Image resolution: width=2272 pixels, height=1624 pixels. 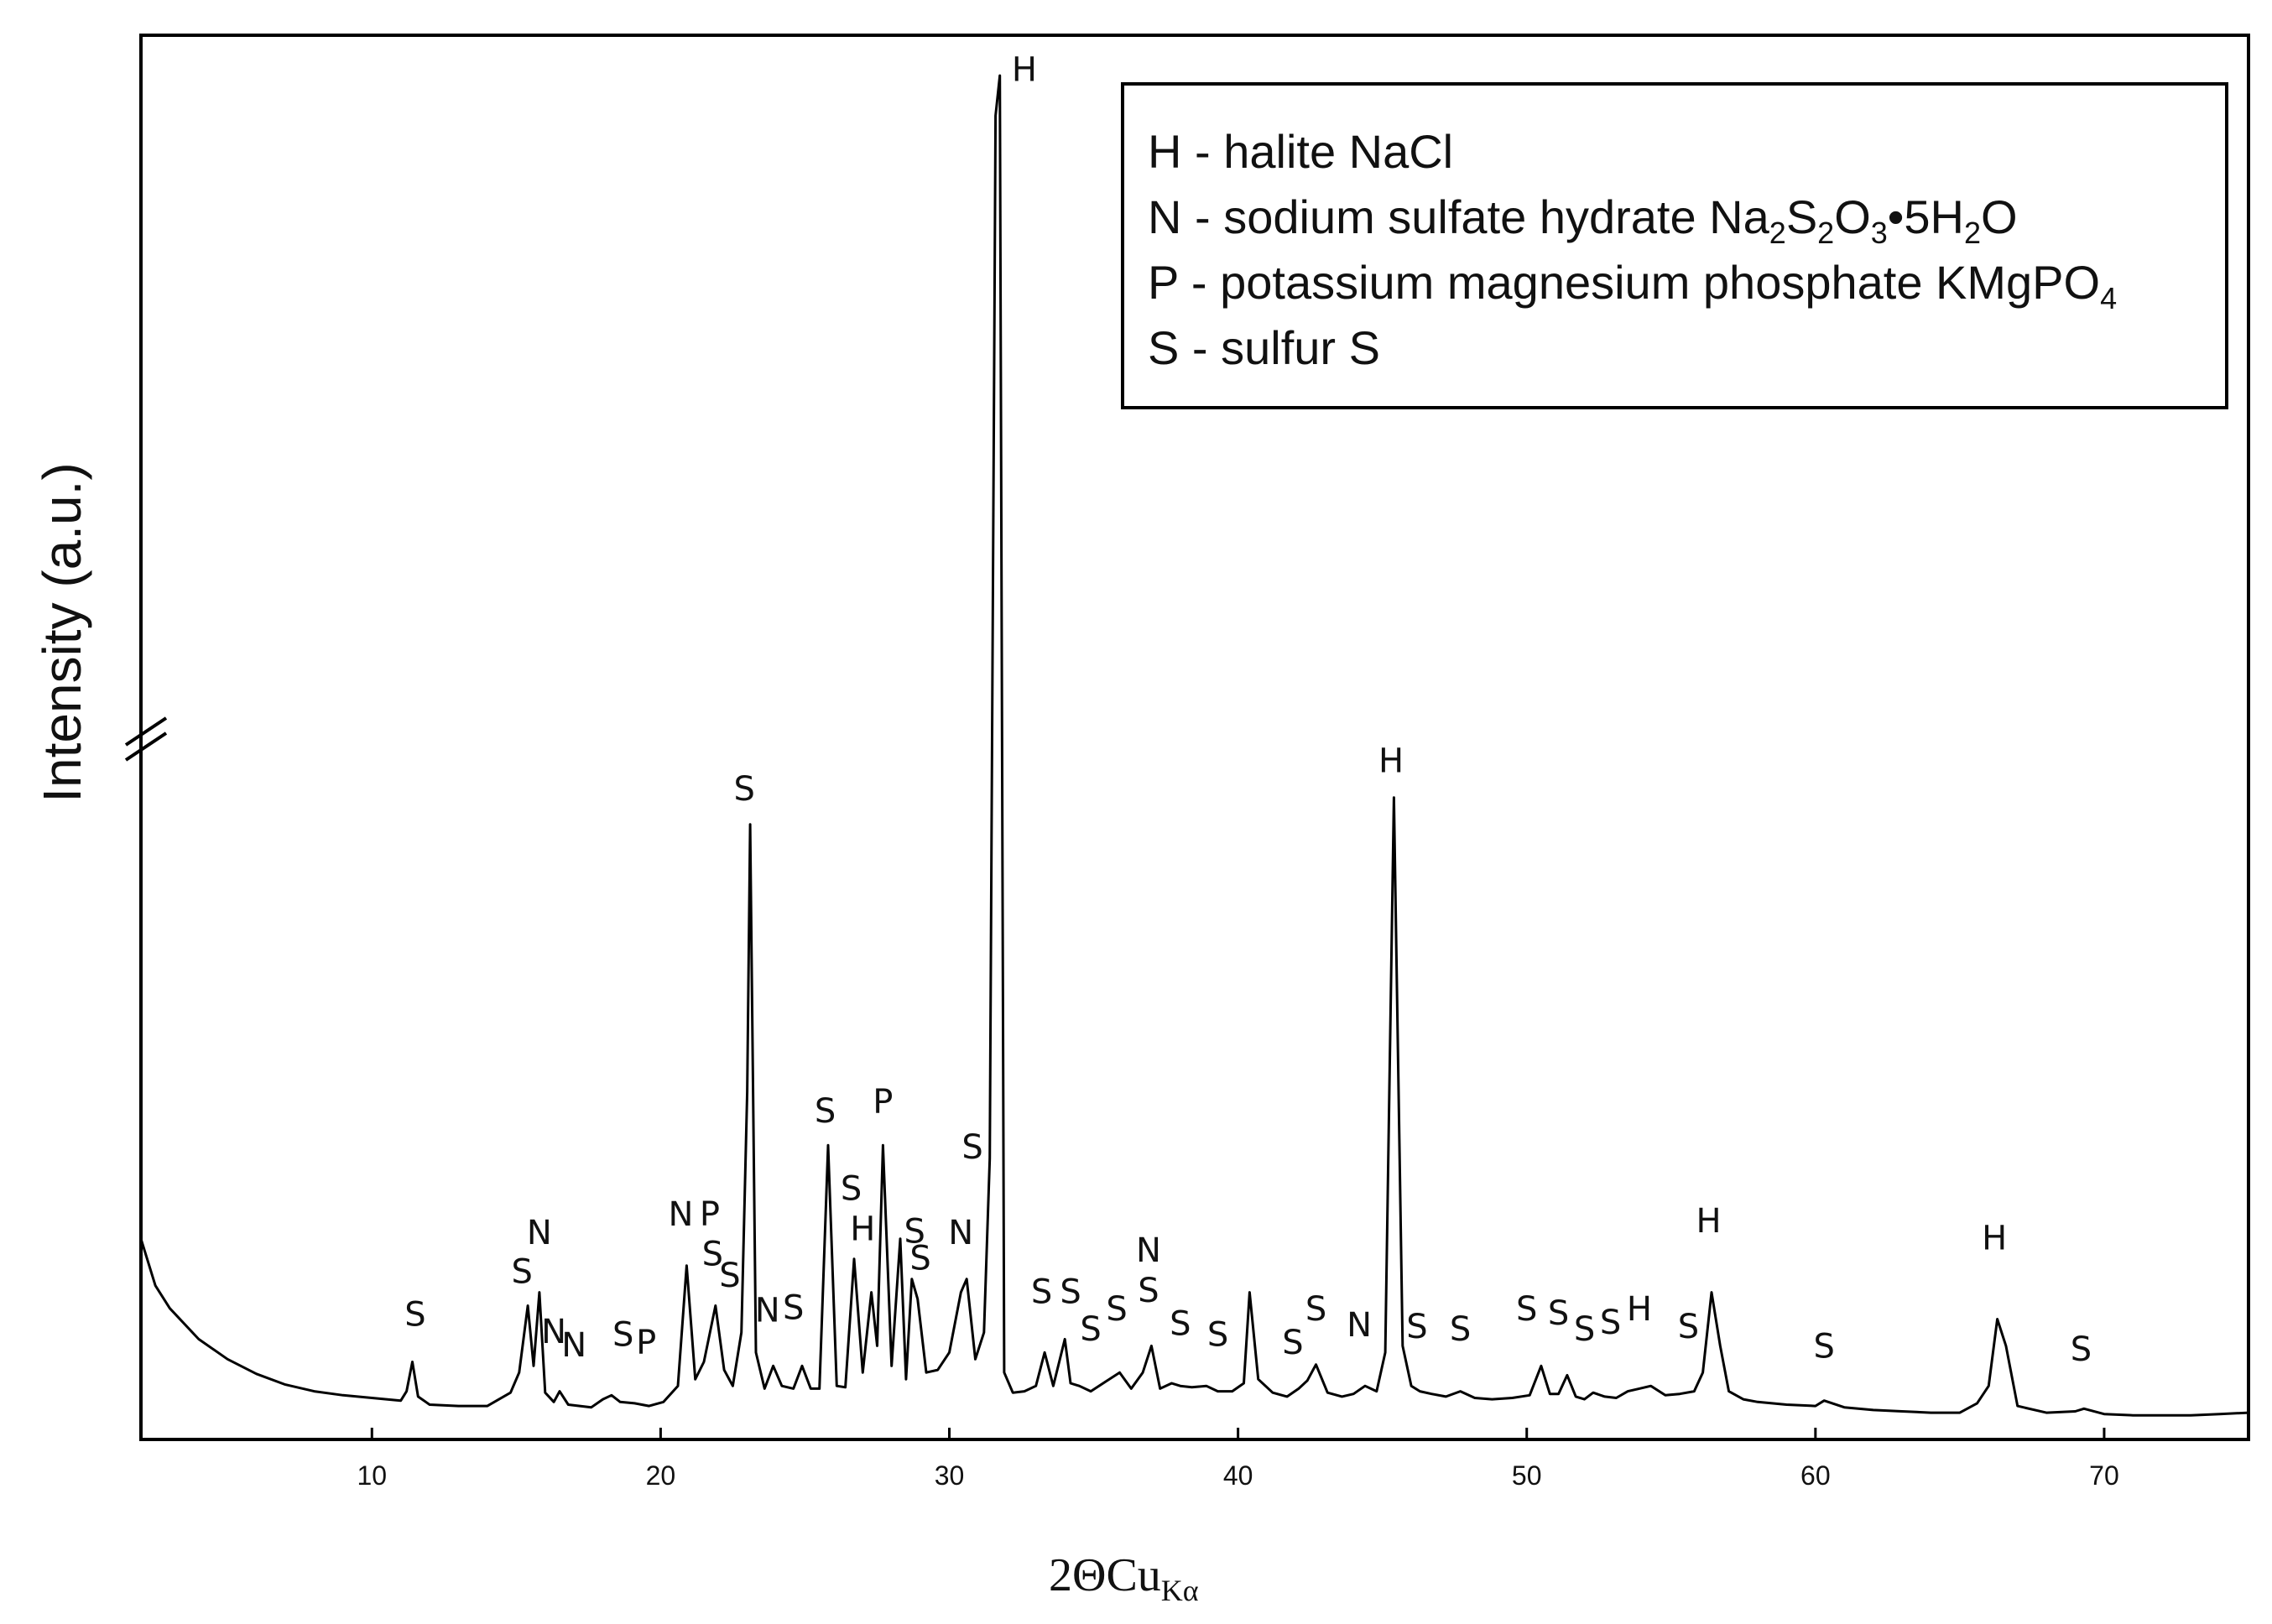 What do you see at coordinates (1090, 1329) in the screenshot?
I see `peak-label-S-25: S` at bounding box center [1090, 1329].